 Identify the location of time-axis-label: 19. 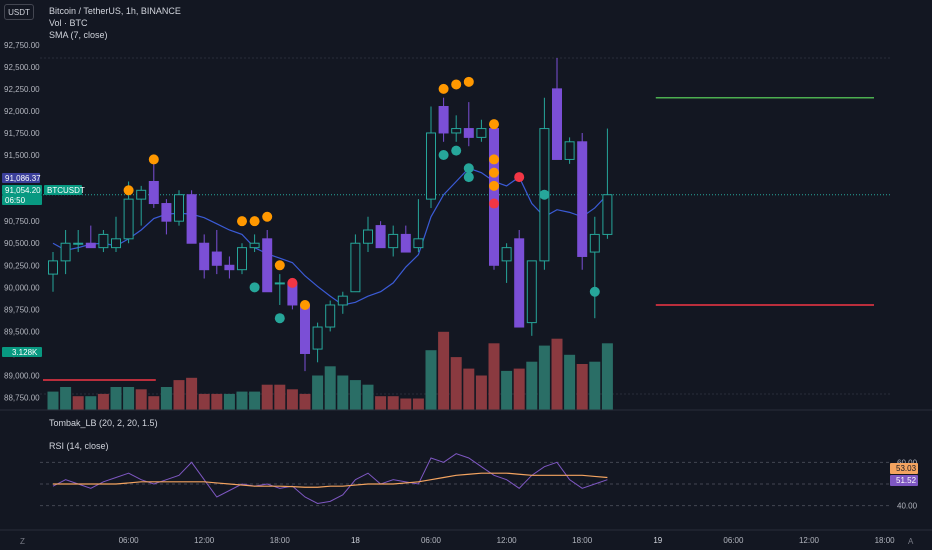
(657, 540).